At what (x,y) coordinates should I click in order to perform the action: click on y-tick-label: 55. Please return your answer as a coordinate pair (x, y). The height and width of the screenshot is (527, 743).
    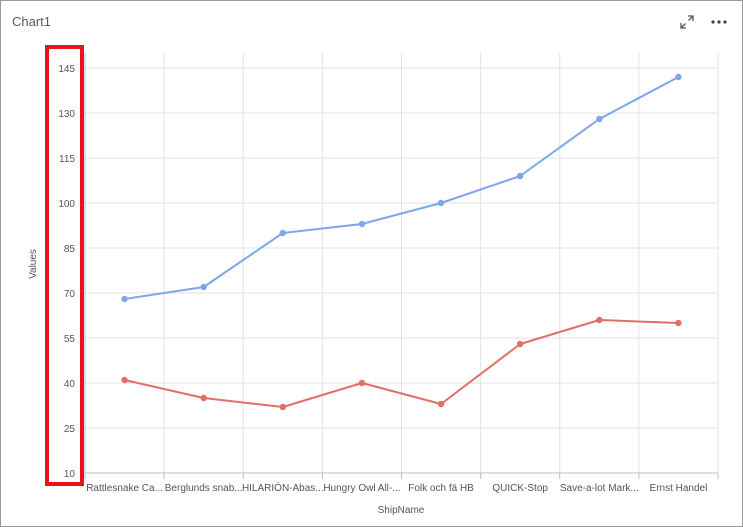
    Looking at the image, I should click on (70, 339).